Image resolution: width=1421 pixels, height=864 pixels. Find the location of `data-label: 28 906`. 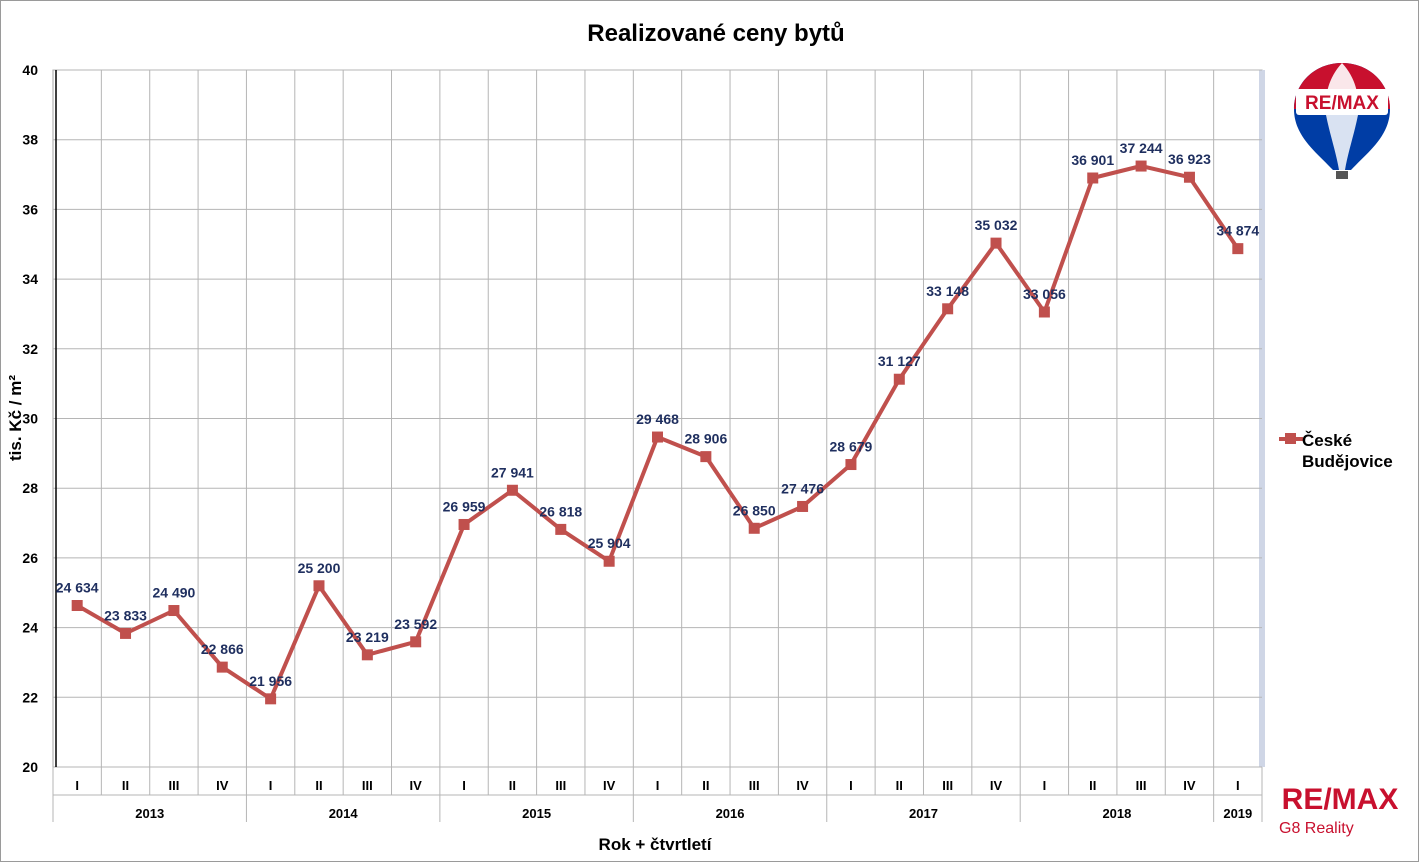

data-label: 28 906 is located at coordinates (705, 439).